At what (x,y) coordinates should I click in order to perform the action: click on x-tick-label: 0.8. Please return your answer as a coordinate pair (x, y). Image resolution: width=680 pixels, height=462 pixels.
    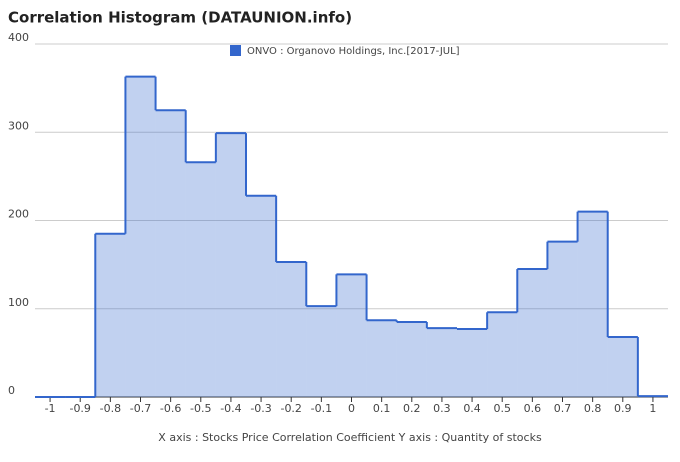
    Looking at the image, I should click on (593, 408).